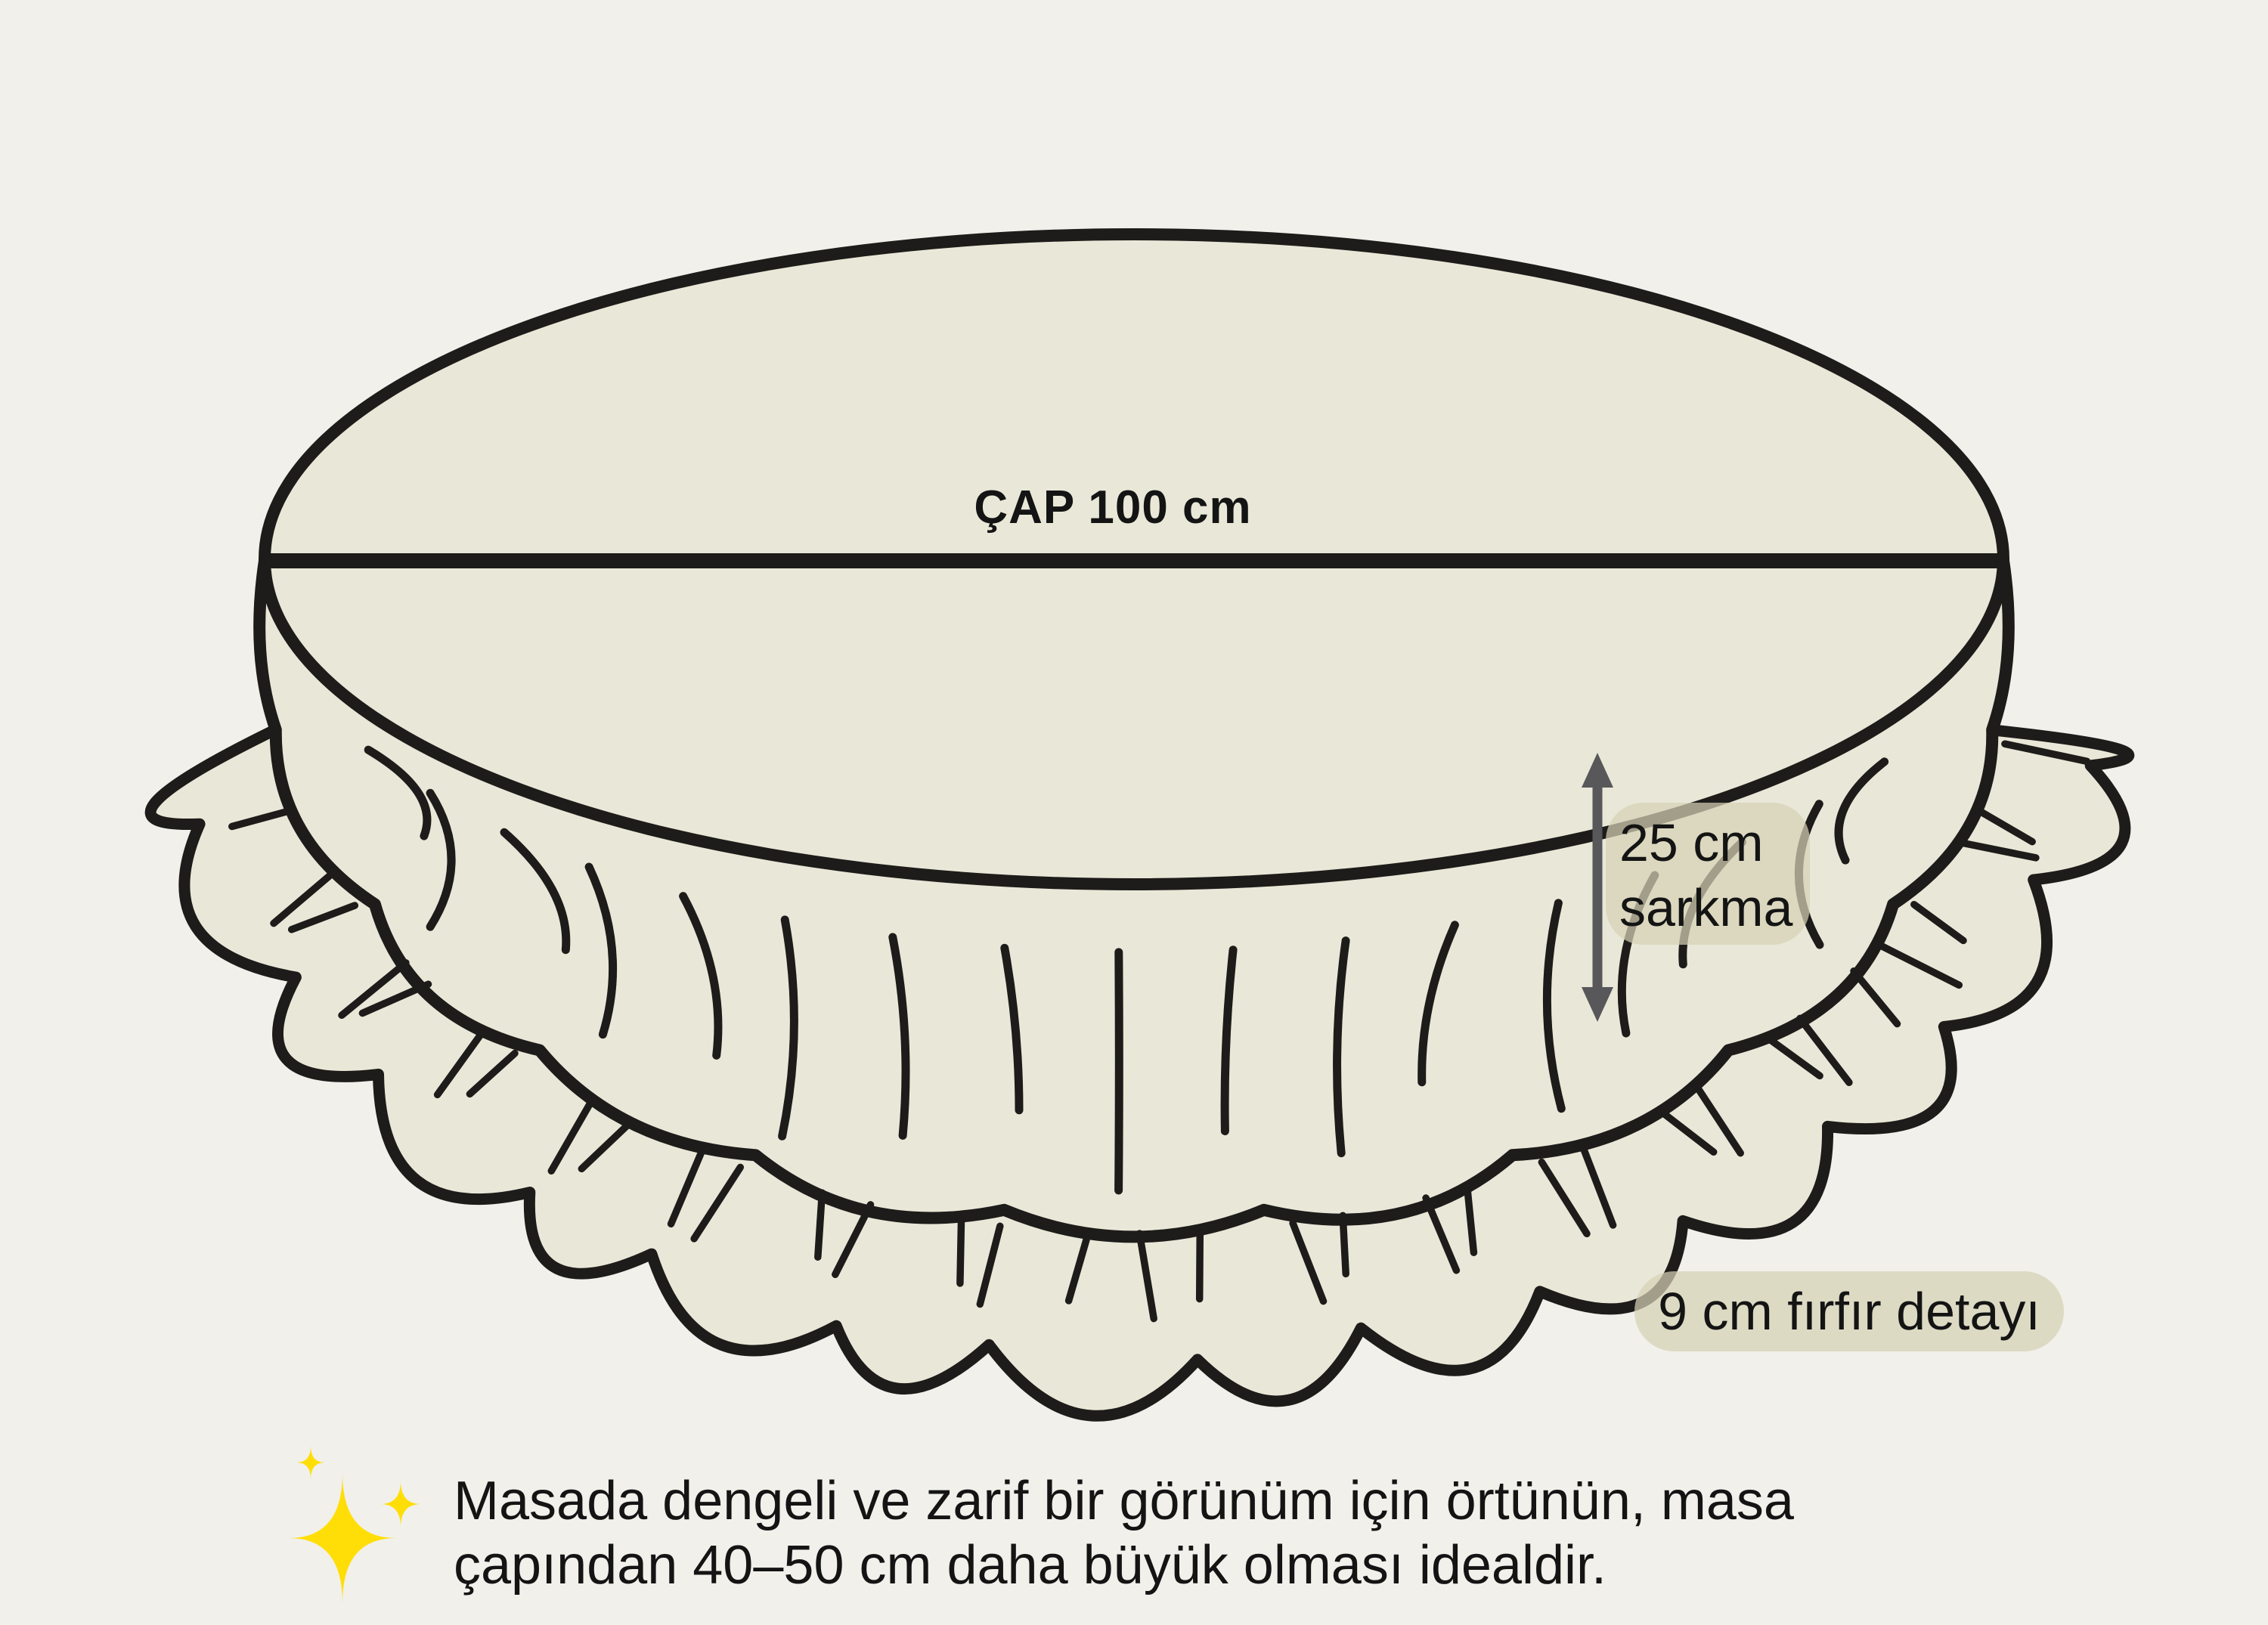  I want to click on sparkle-star-small, so click(310, 1462).